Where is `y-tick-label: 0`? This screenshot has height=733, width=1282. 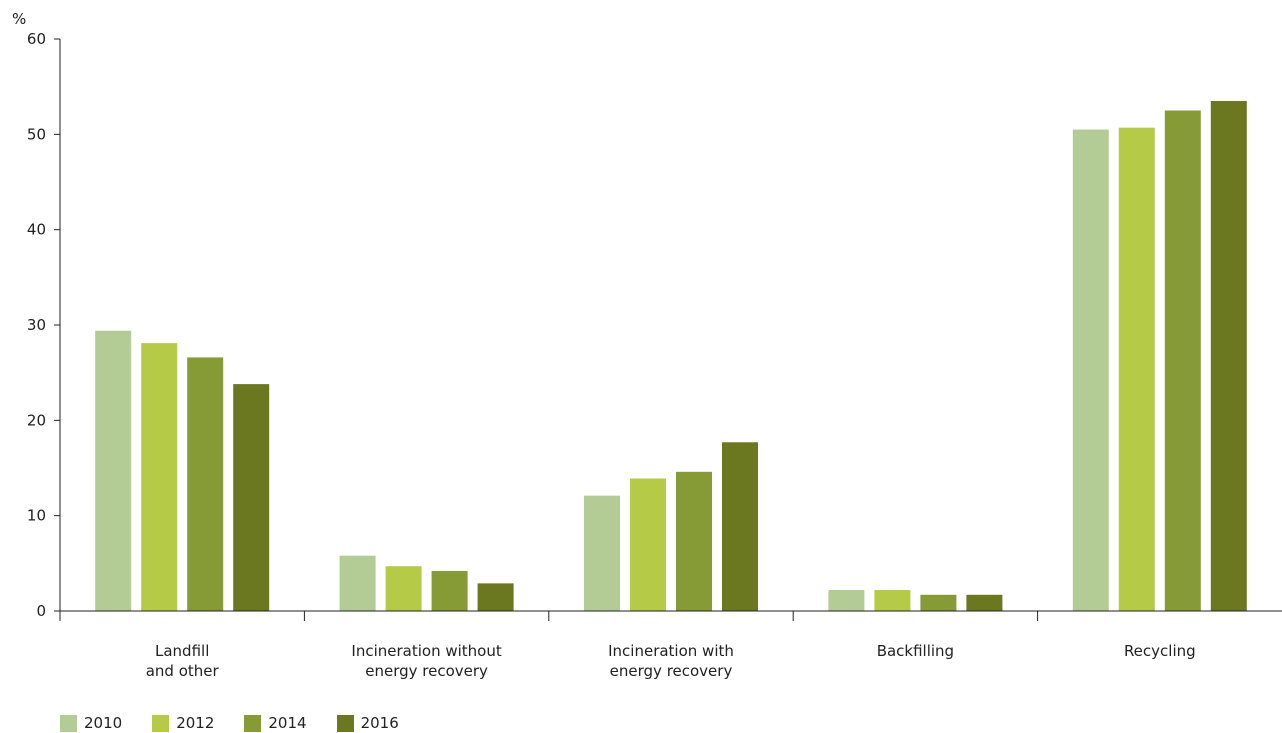 y-tick-label: 0 is located at coordinates (41, 611).